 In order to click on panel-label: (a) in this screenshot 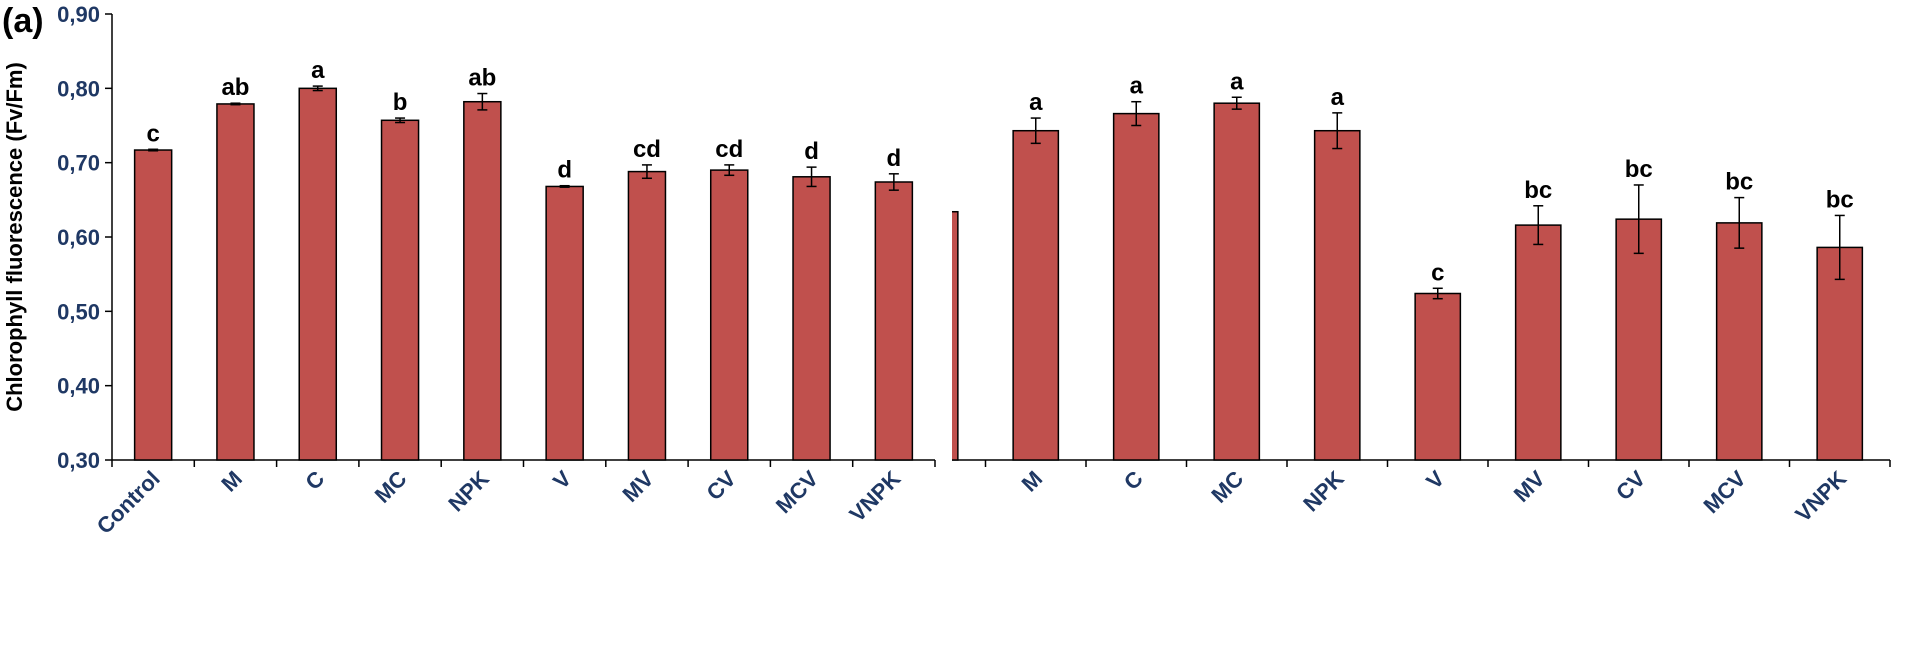, I will do `click(23, 21)`.